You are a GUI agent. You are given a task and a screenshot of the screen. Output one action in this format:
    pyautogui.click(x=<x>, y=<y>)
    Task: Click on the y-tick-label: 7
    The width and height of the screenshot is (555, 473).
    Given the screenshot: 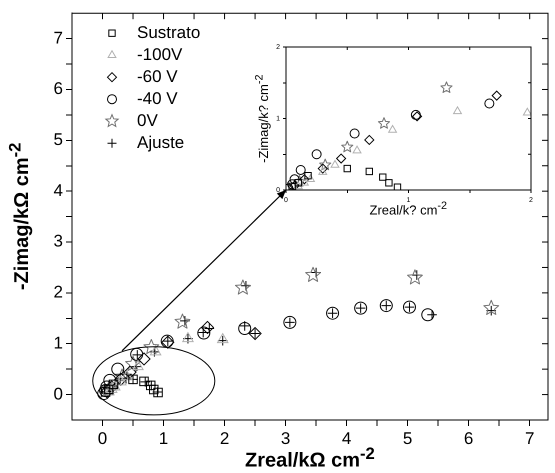 What is the action you would take?
    pyautogui.click(x=58, y=38)
    